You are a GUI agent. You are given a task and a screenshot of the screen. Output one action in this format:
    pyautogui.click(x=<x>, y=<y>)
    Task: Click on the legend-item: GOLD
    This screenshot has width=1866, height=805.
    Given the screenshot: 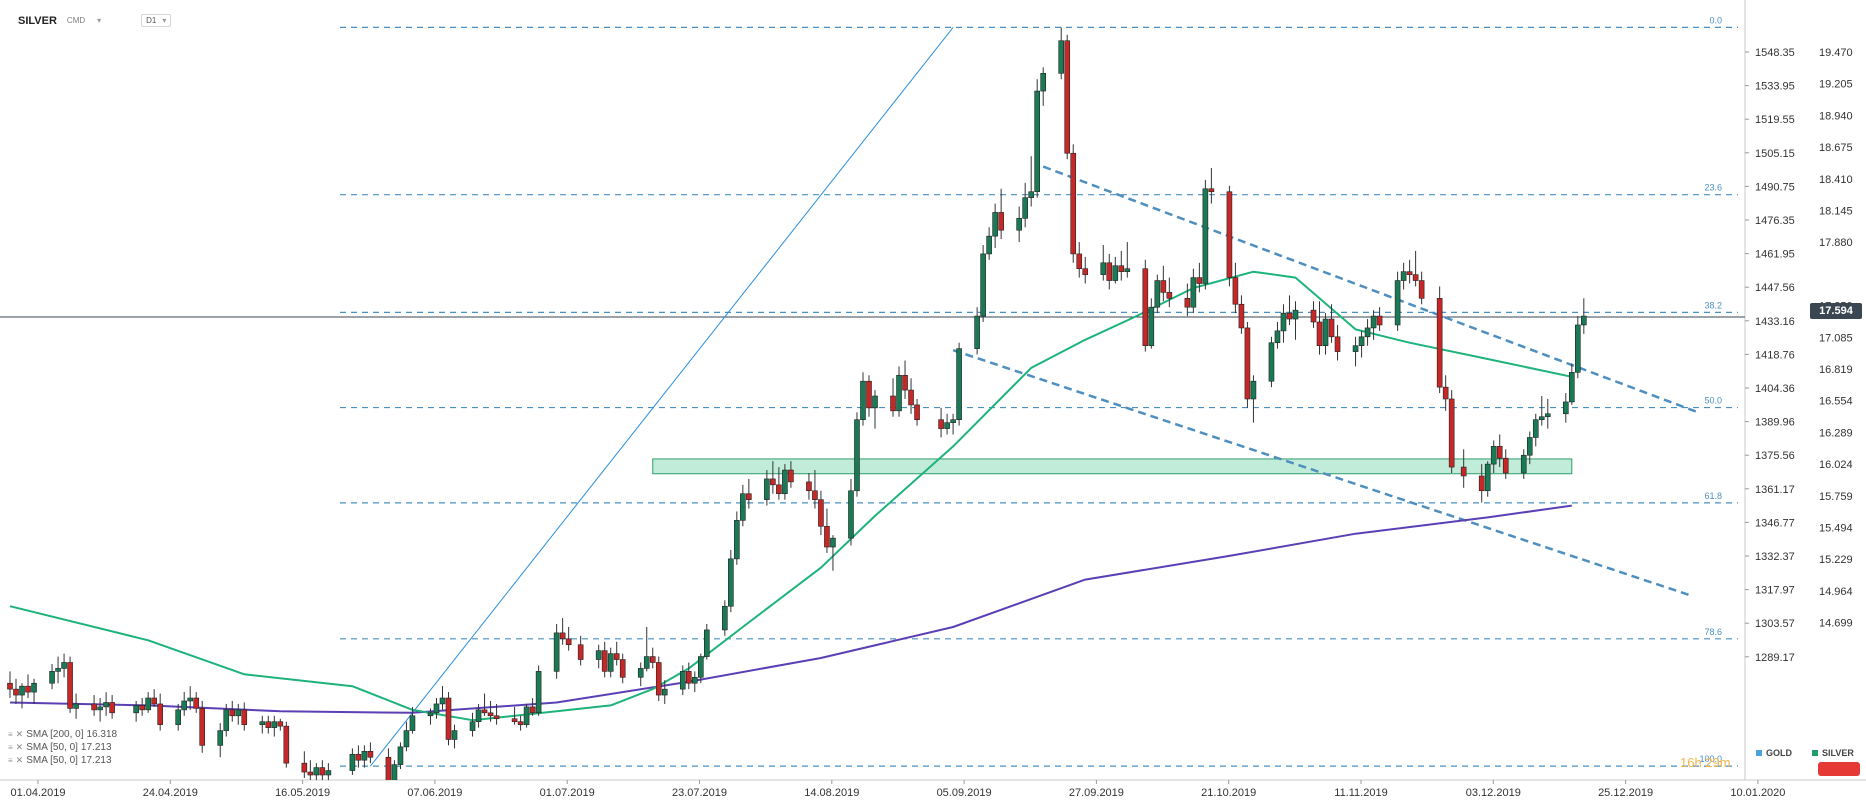 What is the action you would take?
    pyautogui.click(x=1774, y=753)
    